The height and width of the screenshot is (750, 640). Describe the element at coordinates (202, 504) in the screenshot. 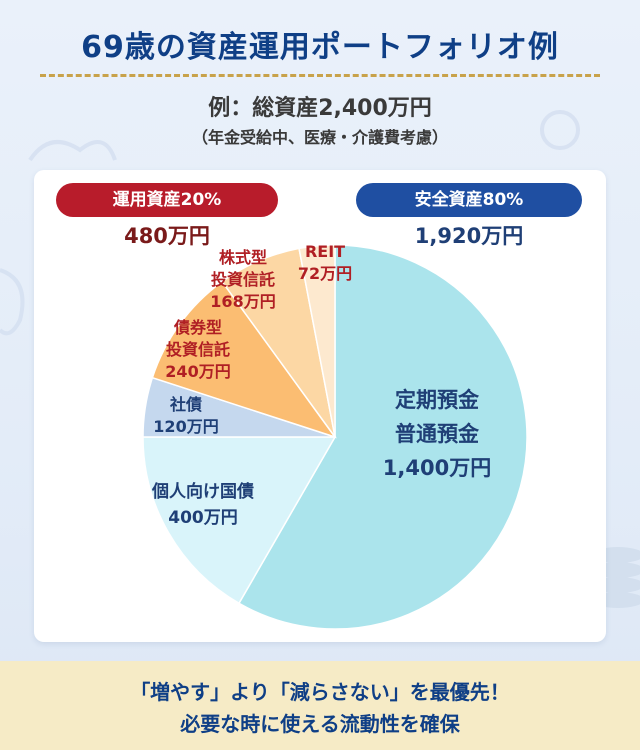

I see `pie-label-jgb: 個人向け国債 400万円` at that location.